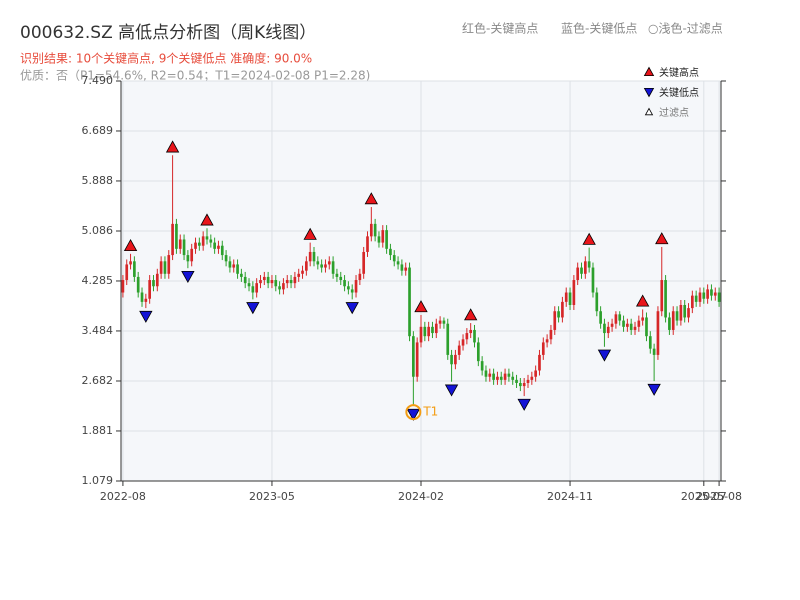 This screenshot has height=600, width=800. What do you see at coordinates (599, 29) in the screenshot?
I see `header-legend: 蓝色-关键低点` at bounding box center [599, 29].